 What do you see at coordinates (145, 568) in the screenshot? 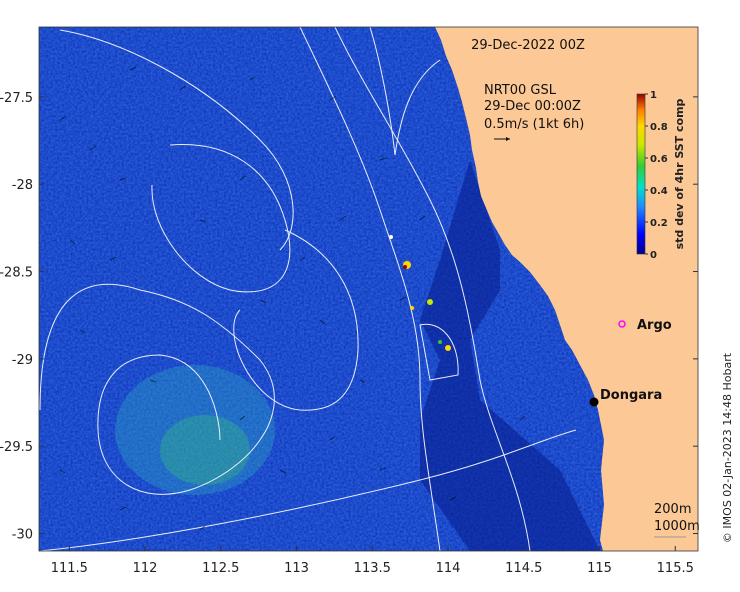
I see `x-tick-label: 112` at bounding box center [145, 568].